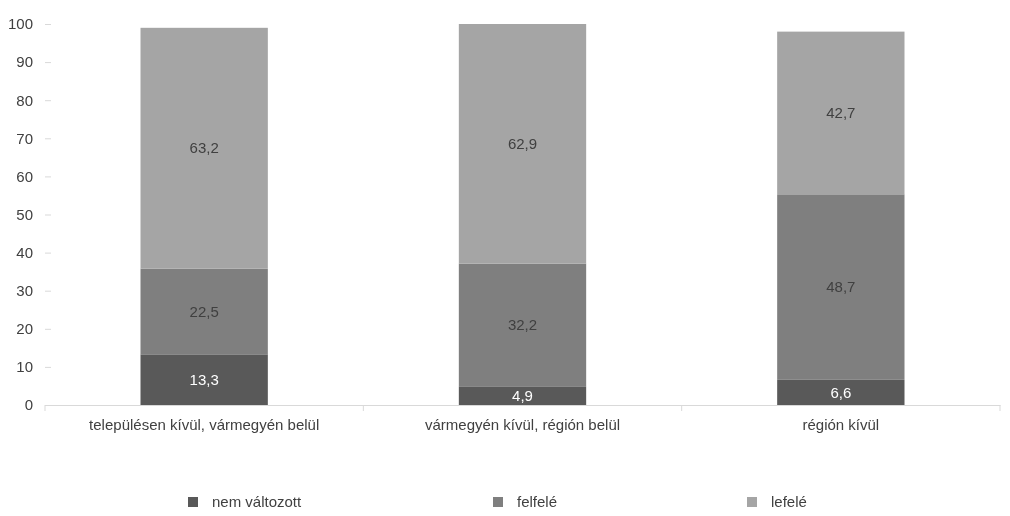  I want to click on y-tick-label: 50, so click(24, 214).